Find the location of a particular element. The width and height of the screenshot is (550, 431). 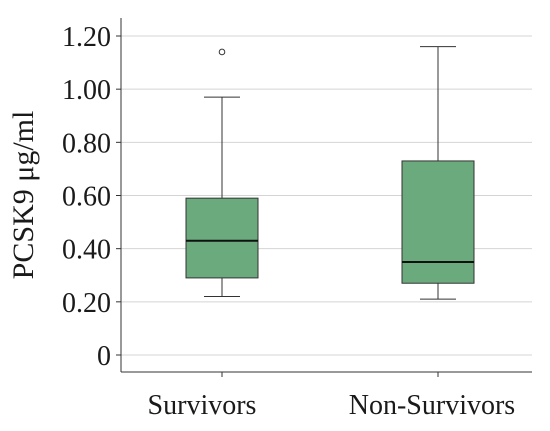

x-tick-labels: Survivors Non-Survivors is located at coordinates (331, 396).